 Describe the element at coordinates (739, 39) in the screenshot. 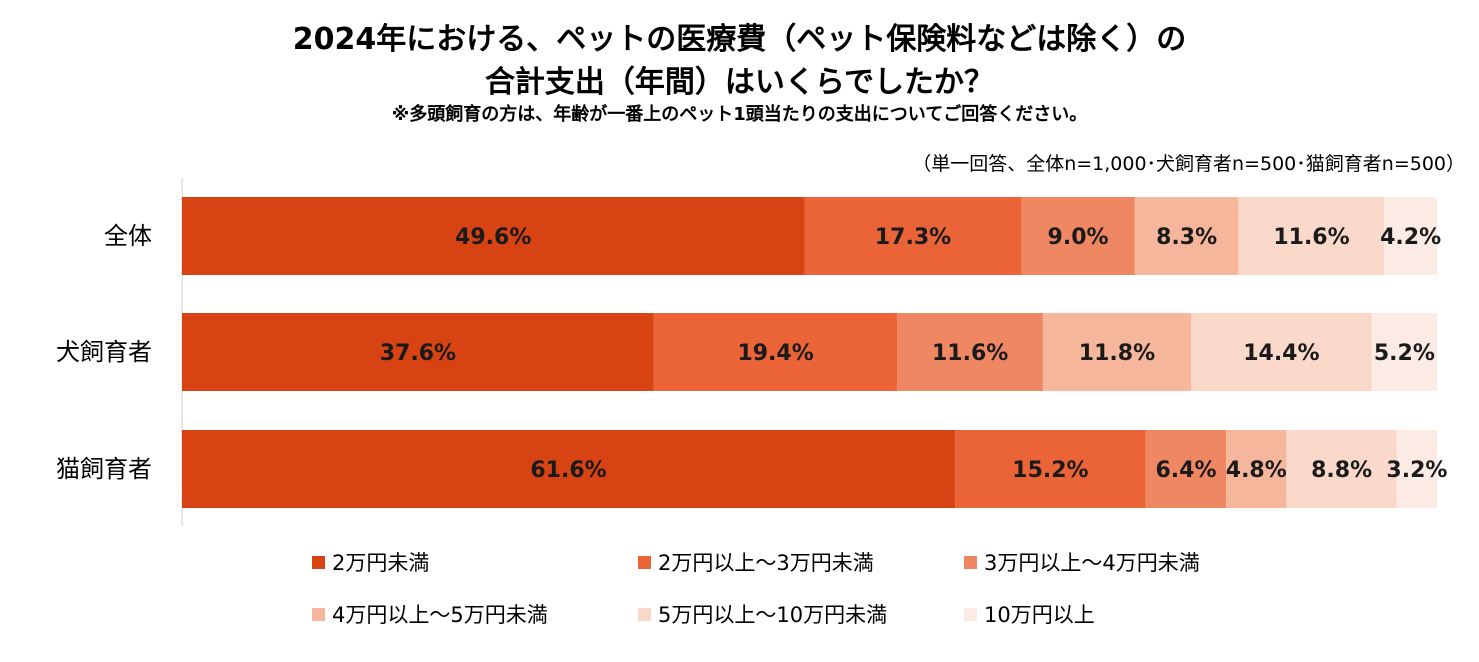

I see `chart-title-line1: 2024年における、ペットの医療費（ペット保険料などは除く）の` at that location.